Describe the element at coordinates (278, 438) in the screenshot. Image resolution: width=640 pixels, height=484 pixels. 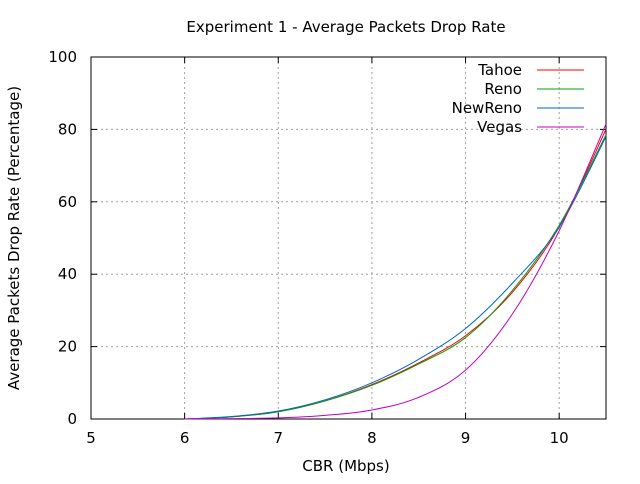
I see `x-tick-label: 7` at that location.